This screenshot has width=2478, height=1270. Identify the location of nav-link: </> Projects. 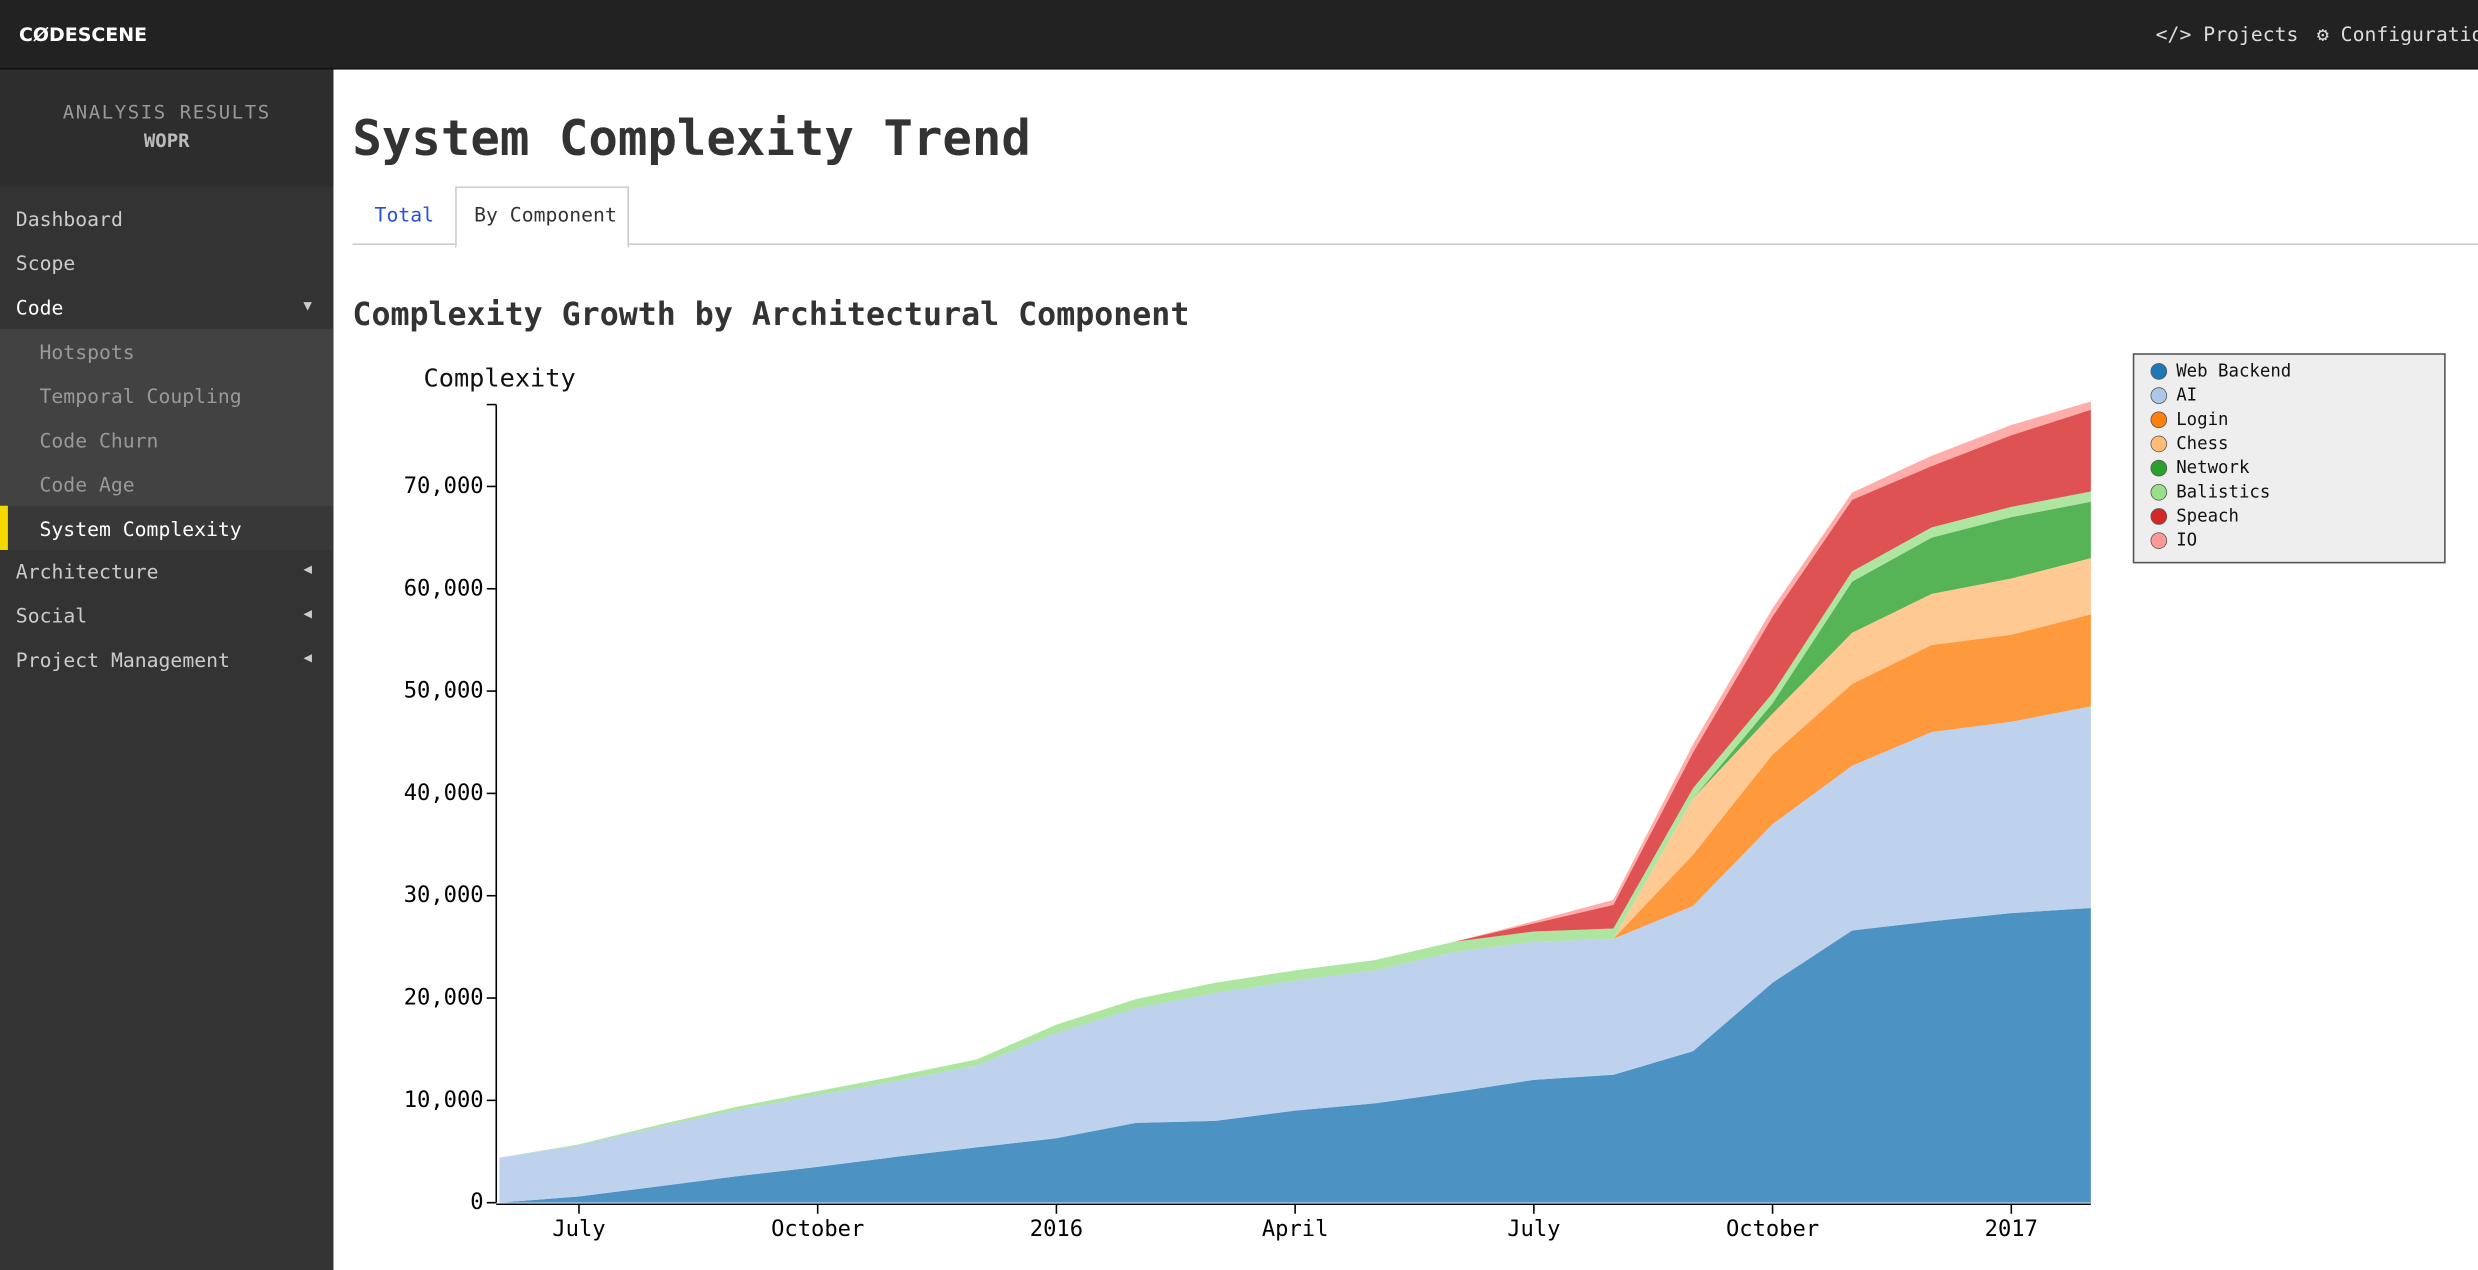
(2227, 34).